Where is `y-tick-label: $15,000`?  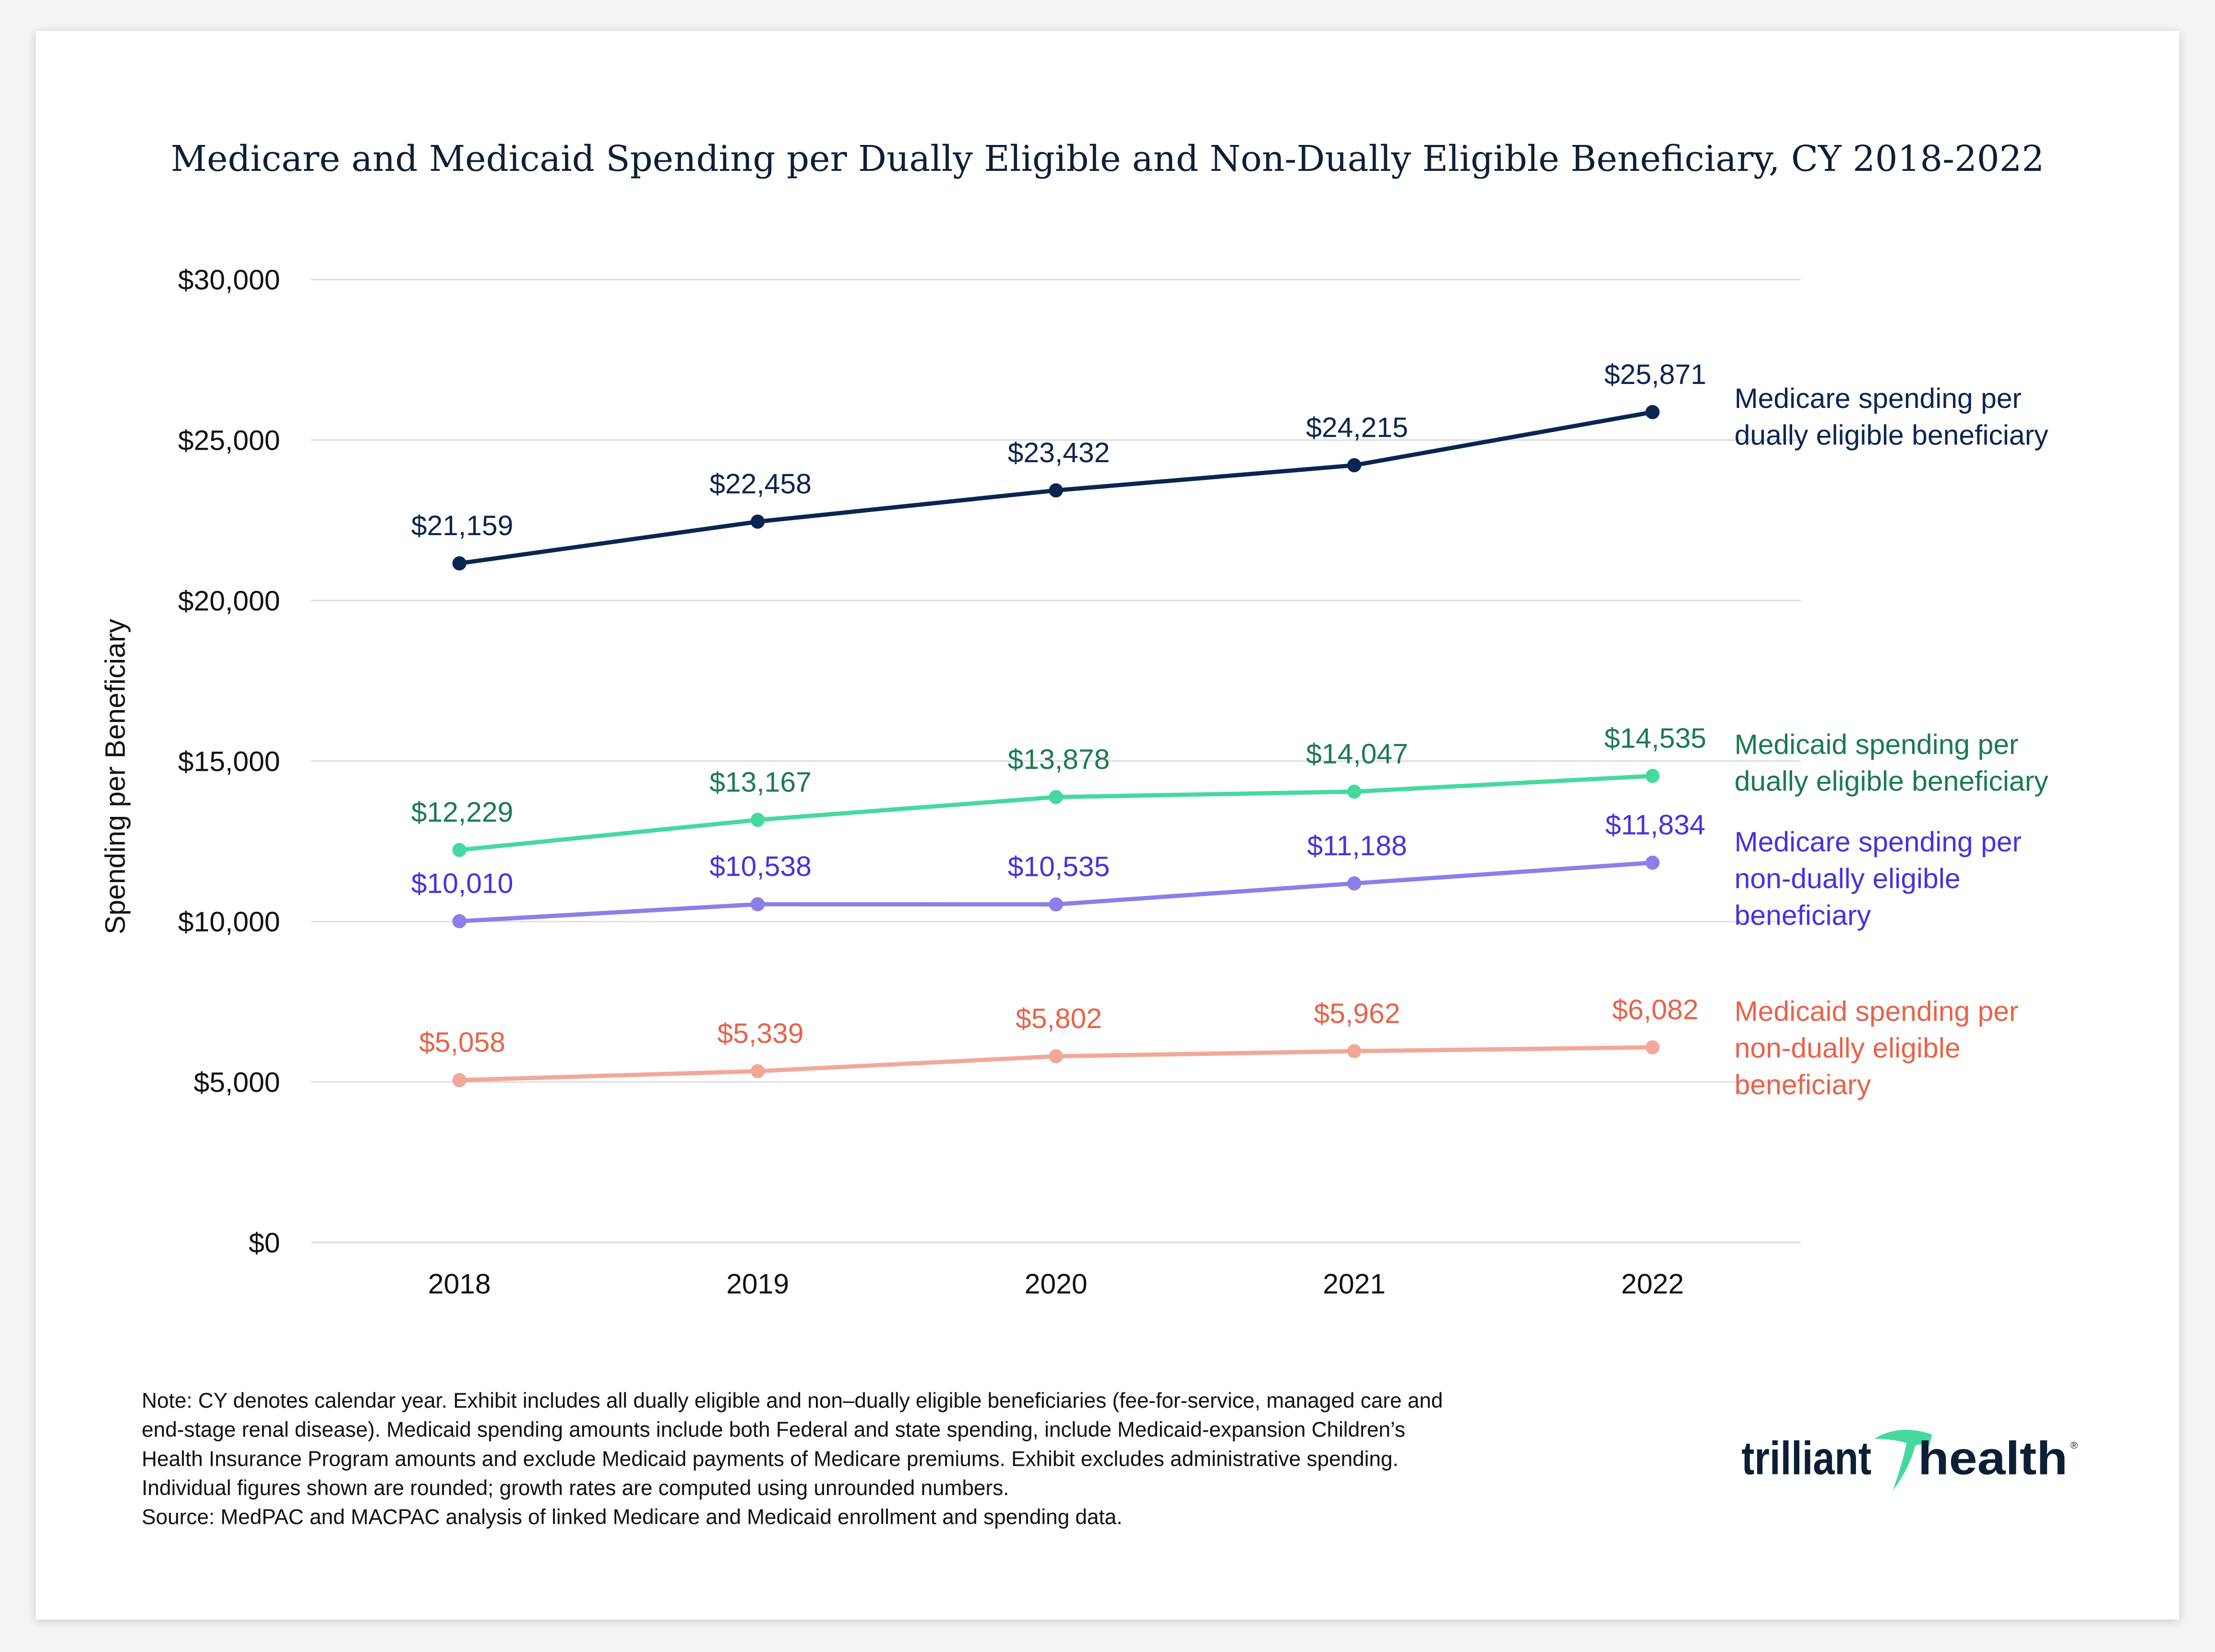 y-tick-label: $15,000 is located at coordinates (229, 761).